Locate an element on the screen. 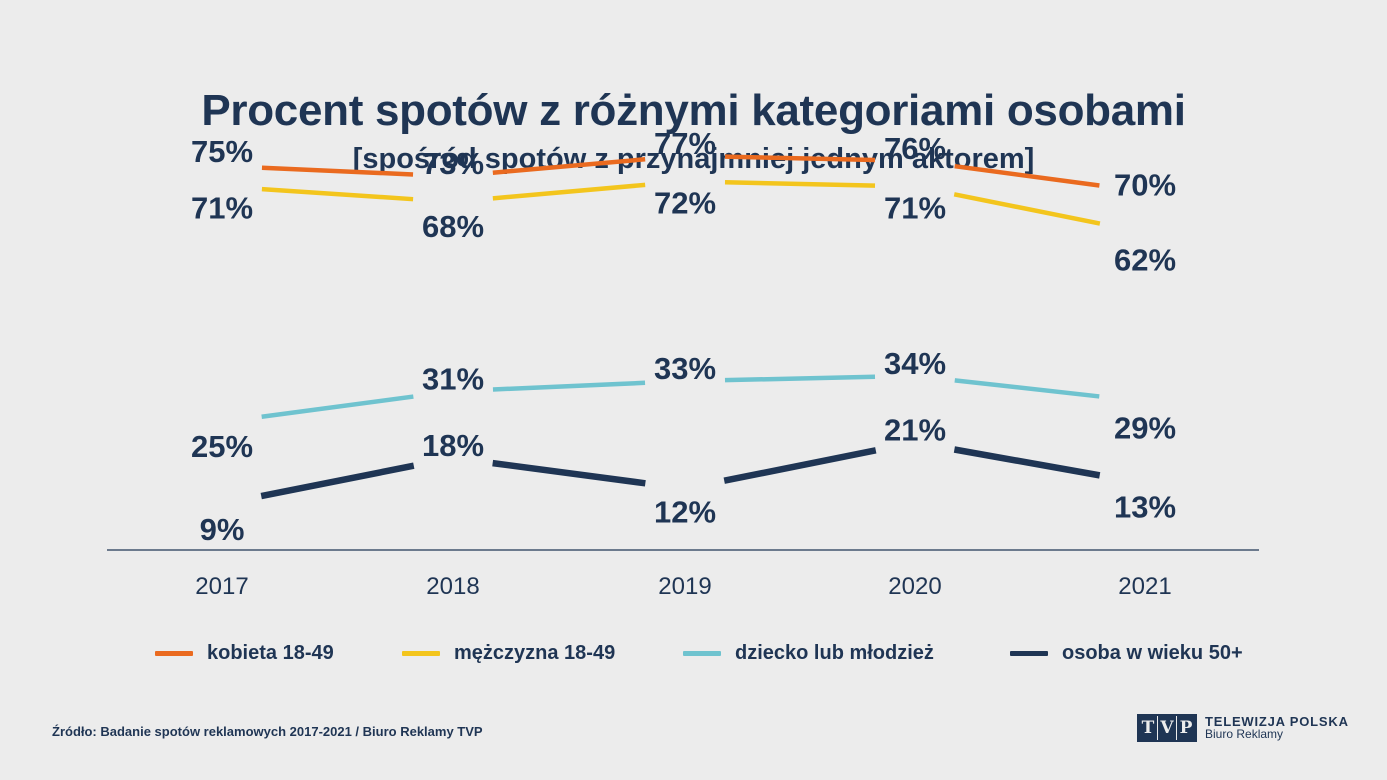 The image size is (1387, 780). tvp-logo: T V P TELEWIZJA POLSKA Biuro Reklamy is located at coordinates (1243, 728).